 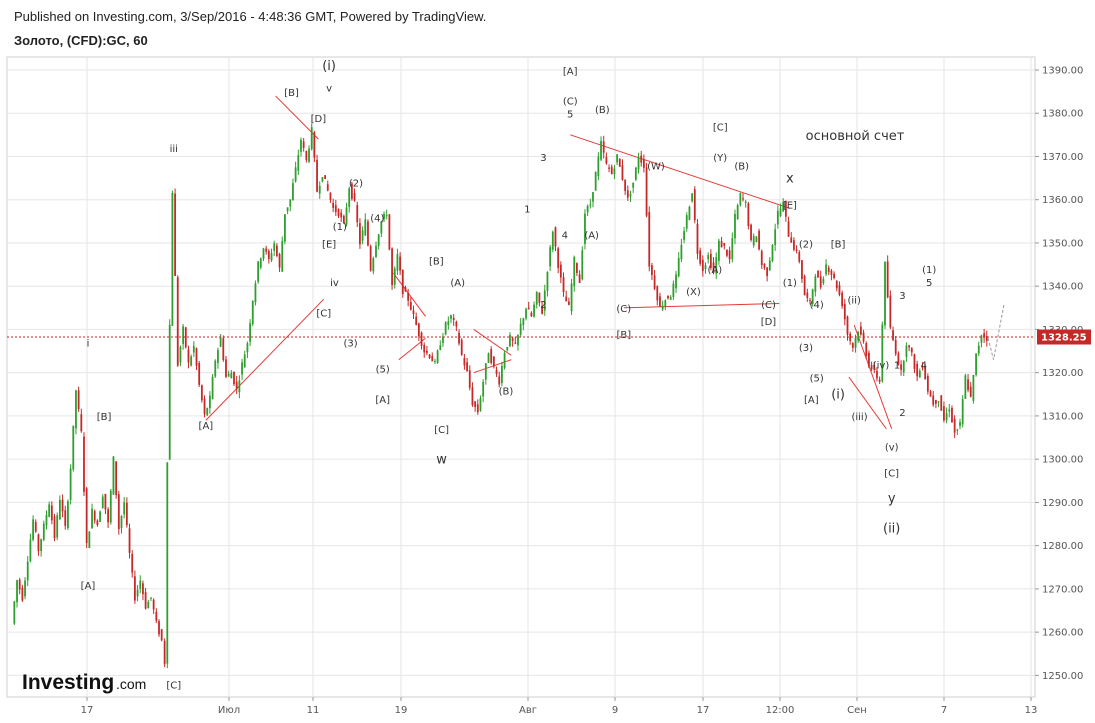 What do you see at coordinates (528, 710) in the screenshot?
I see `x-tick-label: Авг` at bounding box center [528, 710].